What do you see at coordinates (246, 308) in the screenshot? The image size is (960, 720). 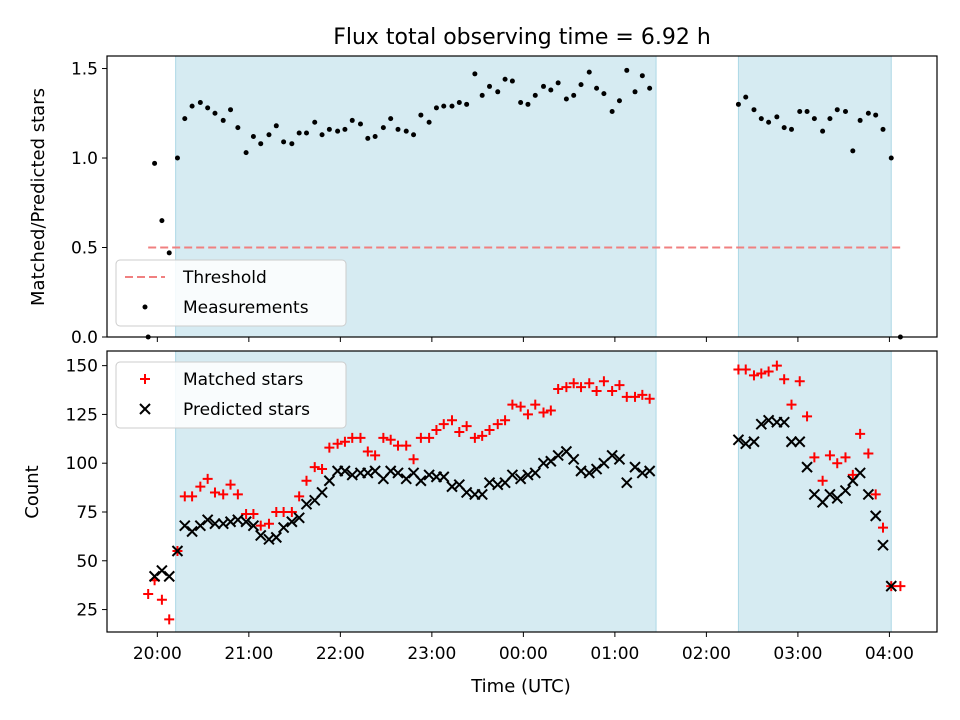 I see `legend-label: Measurements` at bounding box center [246, 308].